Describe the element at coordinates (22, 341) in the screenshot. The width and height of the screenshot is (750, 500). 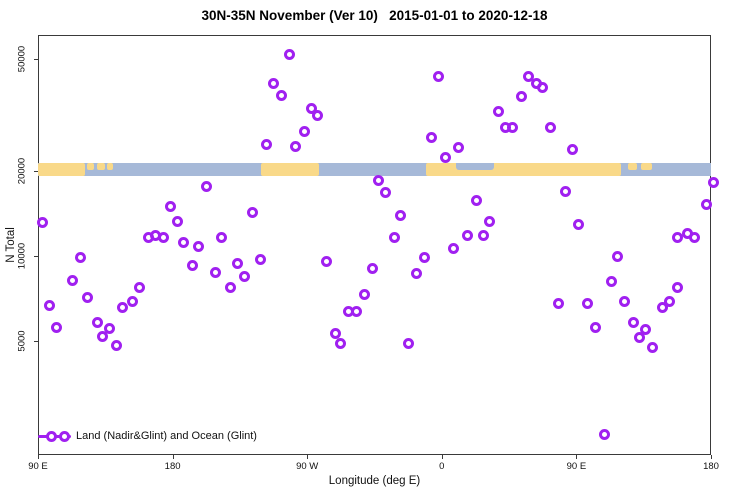
I see `y-tick-label: 5000` at that location.